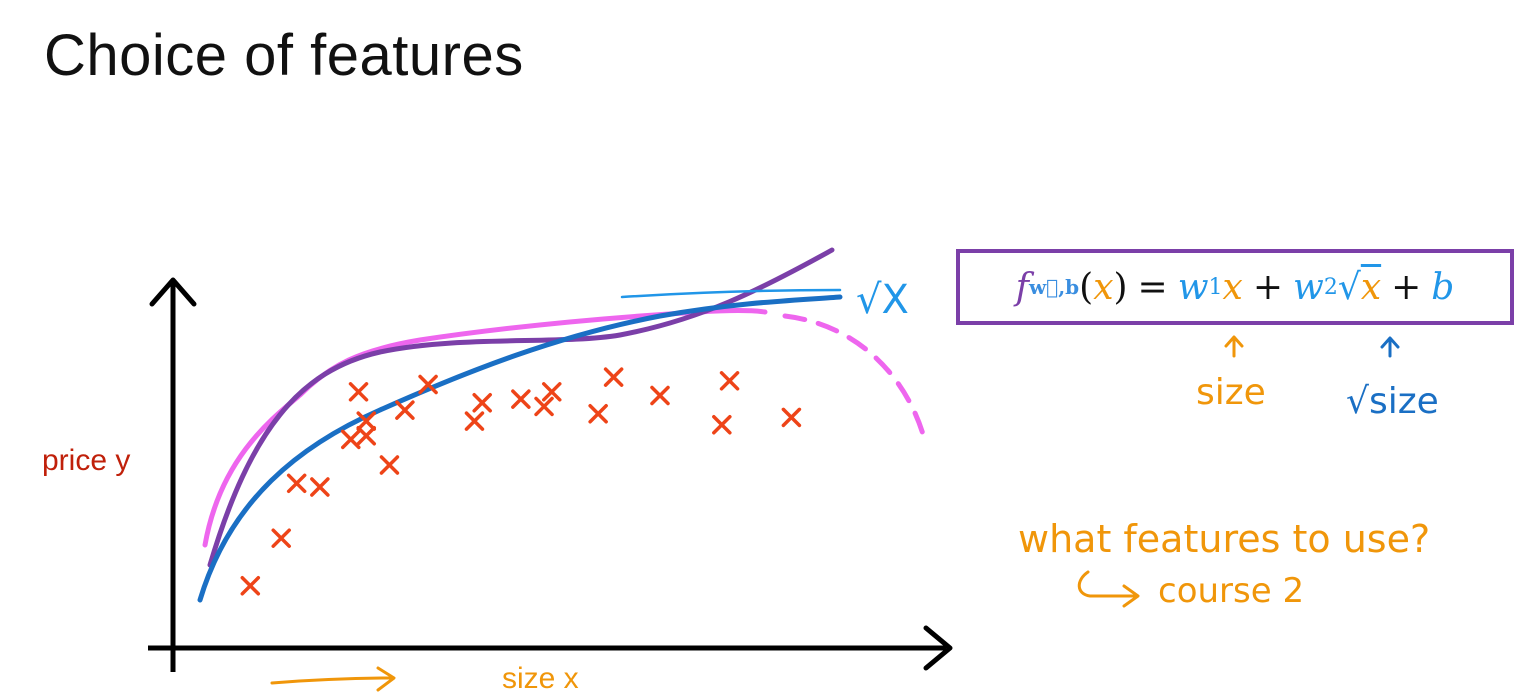 The height and width of the screenshot is (696, 1538). What do you see at coordinates (1022, 287) in the screenshot?
I see `formula-f: f` at bounding box center [1022, 287].